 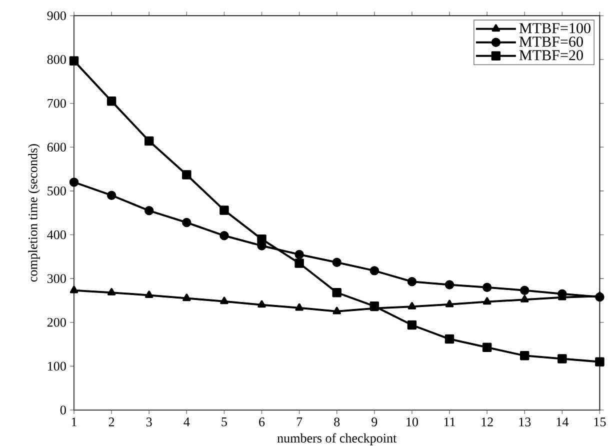 What do you see at coordinates (337, 439) in the screenshot?
I see `x-axis-title: numbers of checkpoint` at bounding box center [337, 439].